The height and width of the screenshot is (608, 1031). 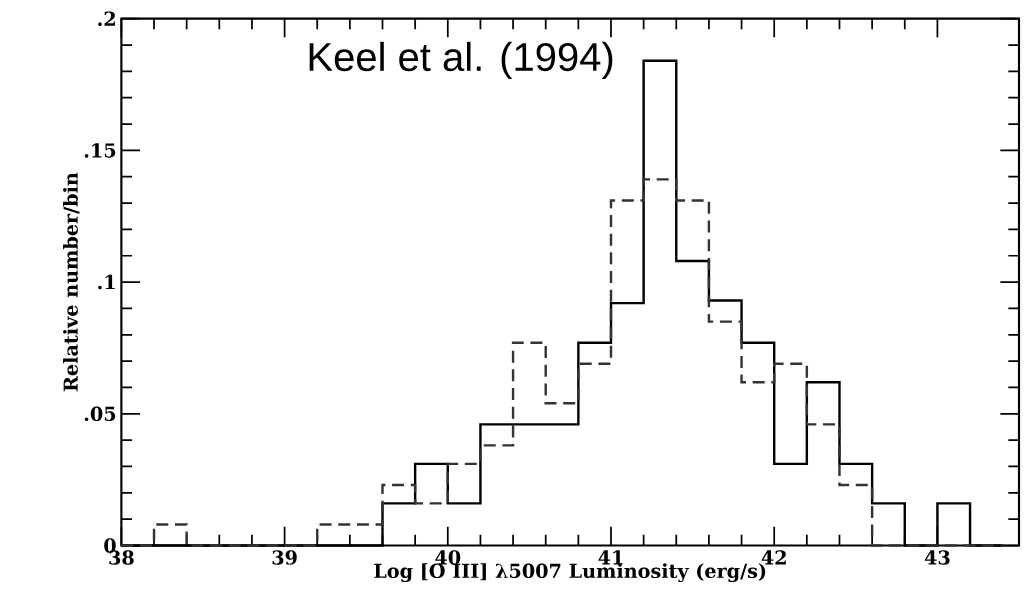 What do you see at coordinates (106, 18) in the screenshot?
I see `y-tick-label: .2` at bounding box center [106, 18].